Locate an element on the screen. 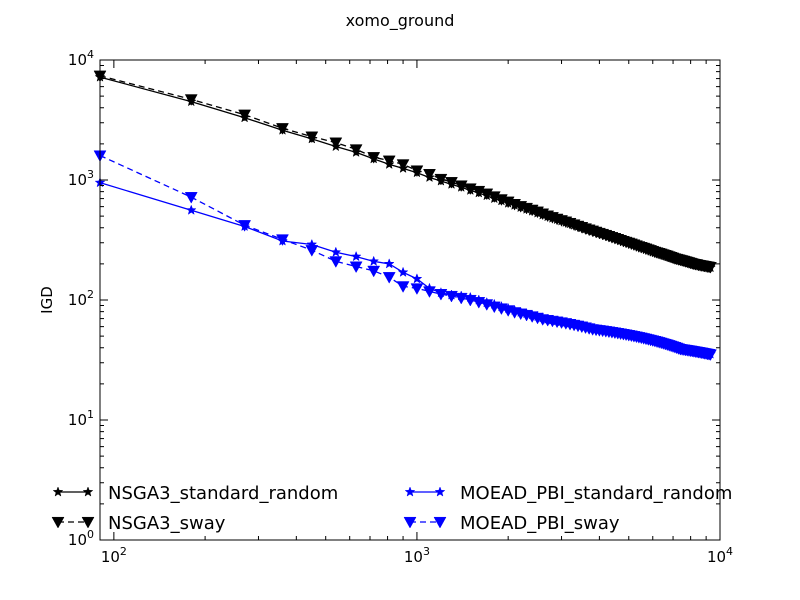 The height and width of the screenshot is (600, 800). y-tick-label: 10³ is located at coordinates (81, 178).